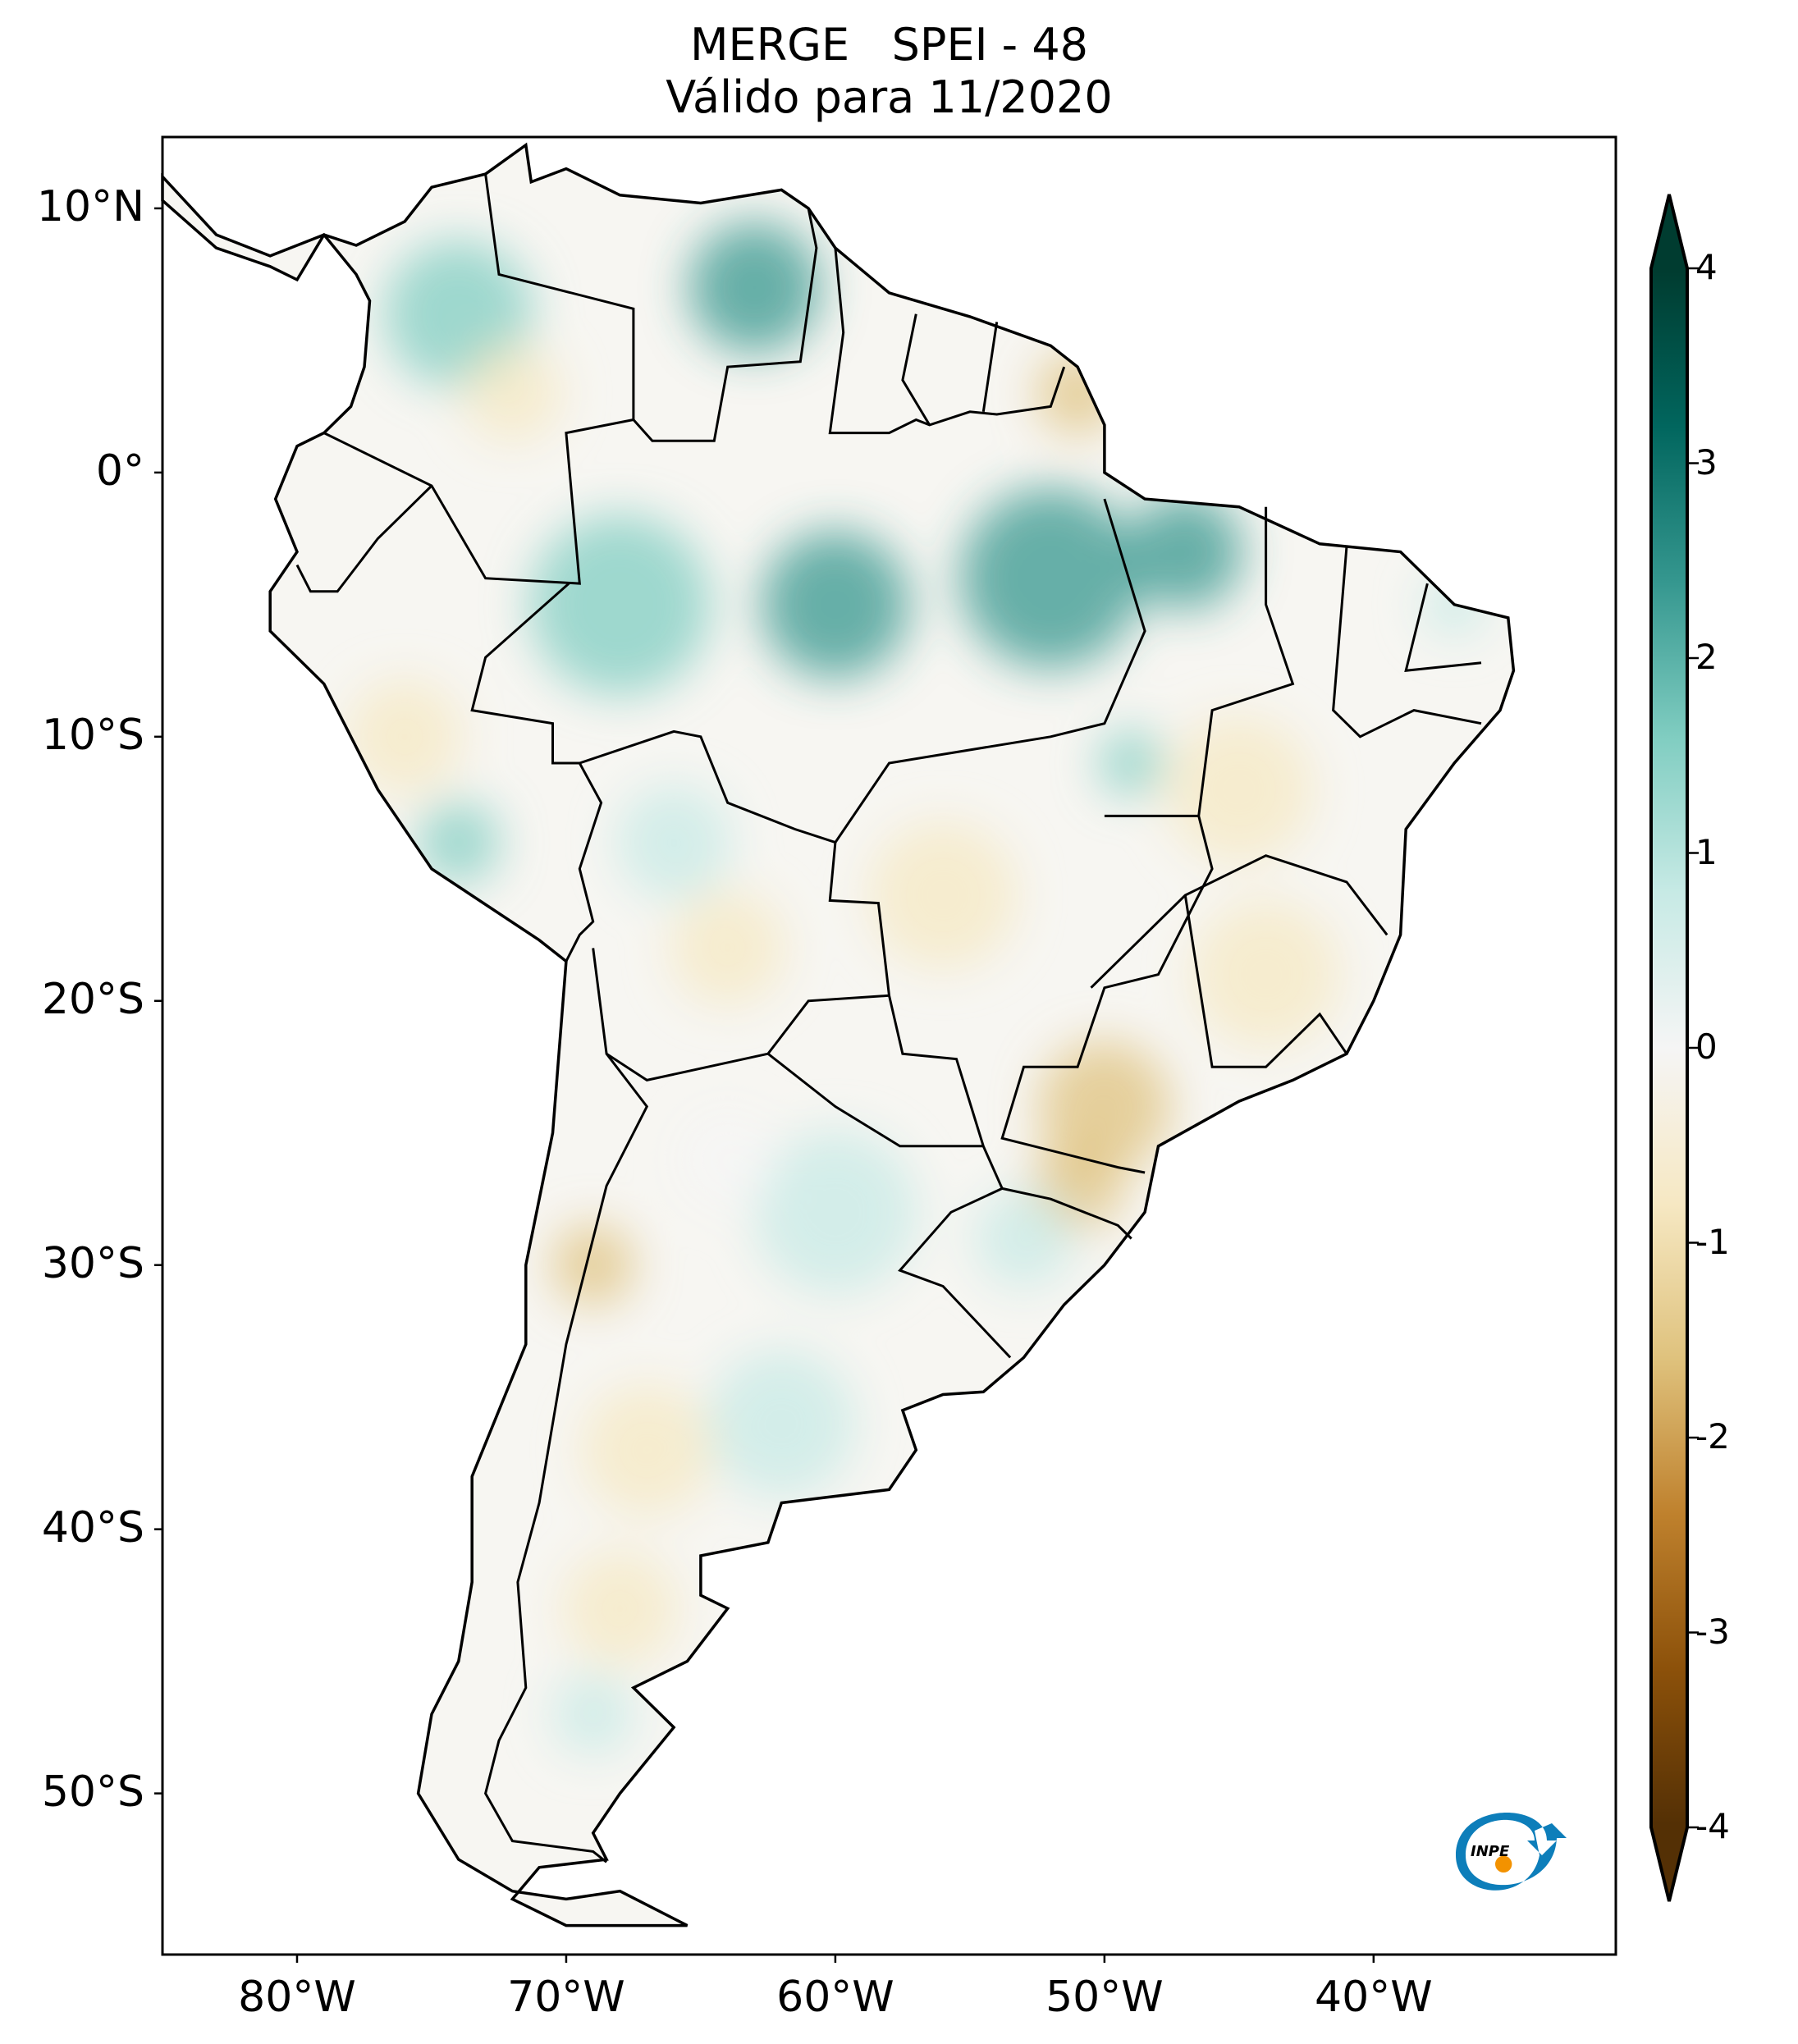 This screenshot has width=1798, height=2044. What do you see at coordinates (1104, 1998) in the screenshot?
I see `lon-tick-label: 50°W` at bounding box center [1104, 1998].